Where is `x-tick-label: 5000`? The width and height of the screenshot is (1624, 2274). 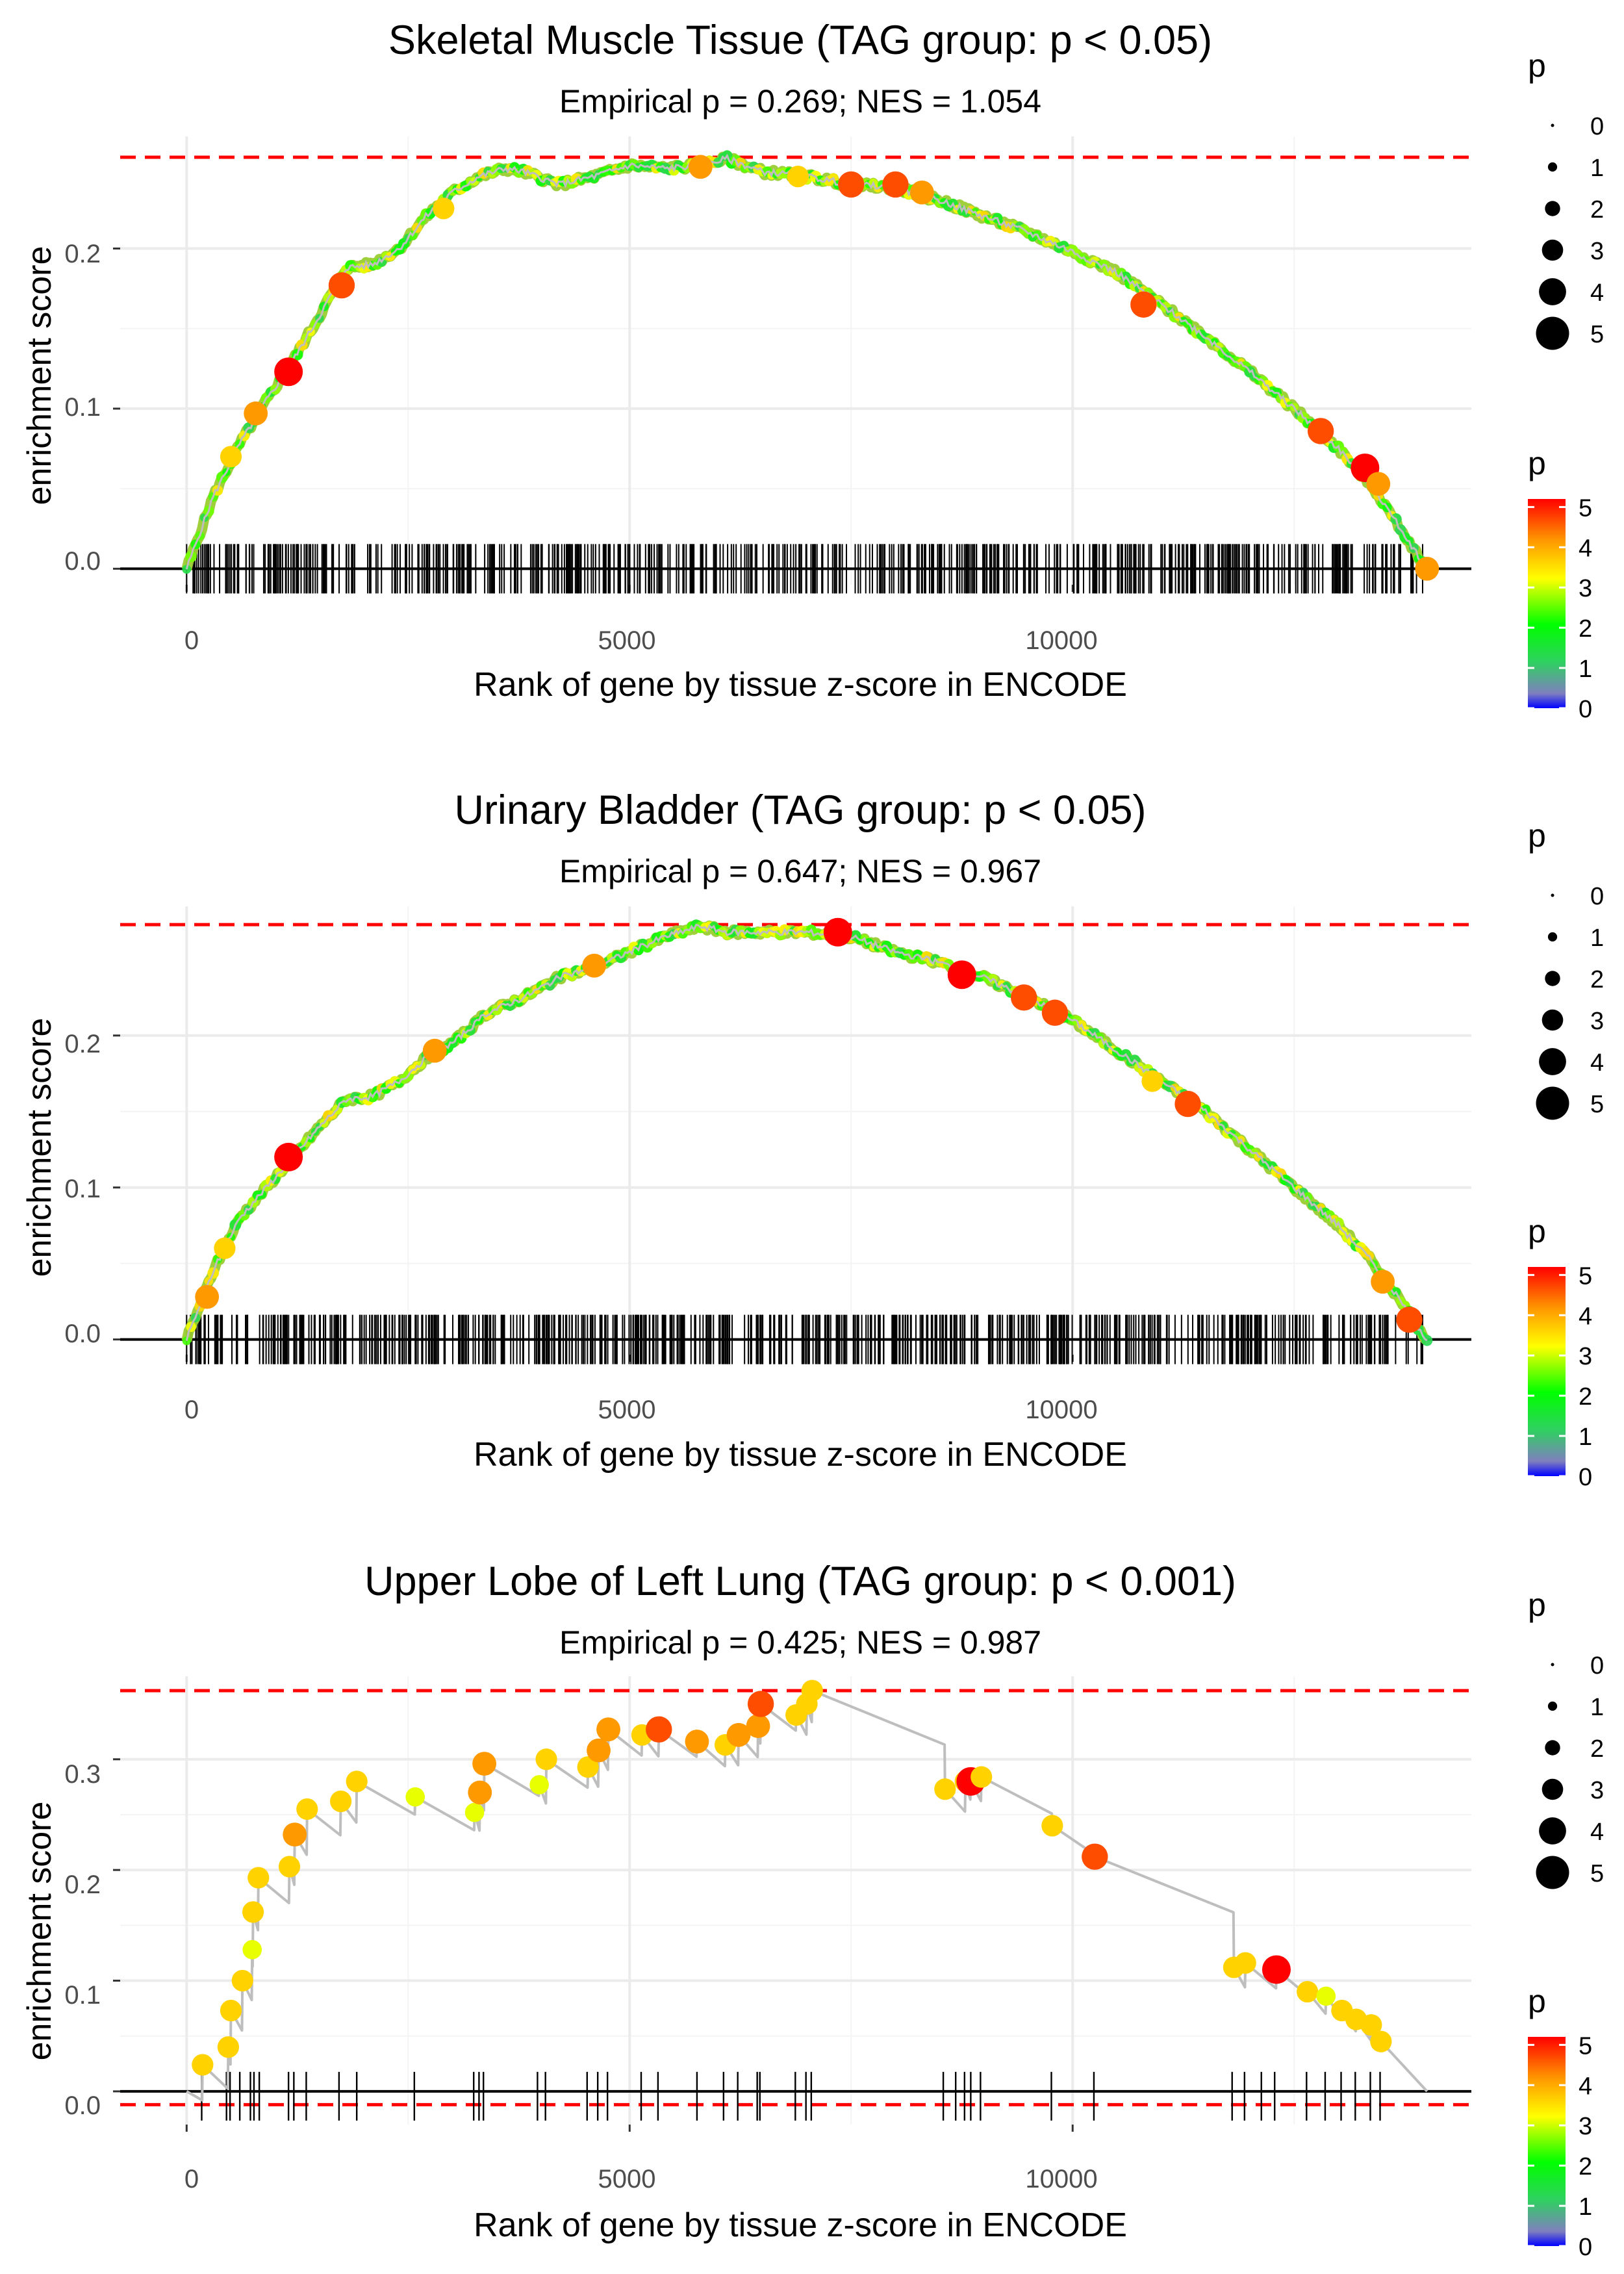
x-tick-label: 5000 is located at coordinates (627, 640).